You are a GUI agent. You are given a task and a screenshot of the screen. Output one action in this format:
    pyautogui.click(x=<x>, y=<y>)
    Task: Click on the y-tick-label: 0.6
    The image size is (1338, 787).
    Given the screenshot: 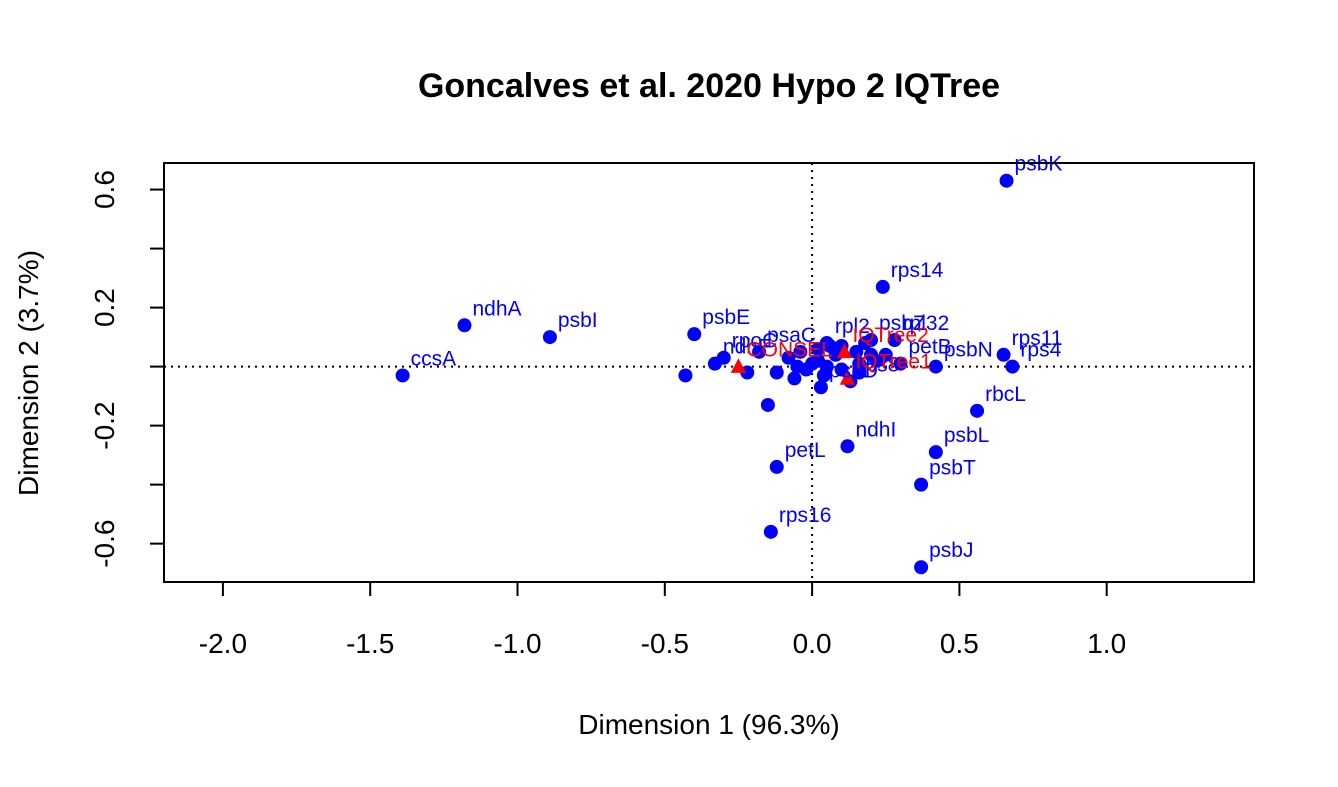 What is the action you would take?
    pyautogui.click(x=104, y=189)
    